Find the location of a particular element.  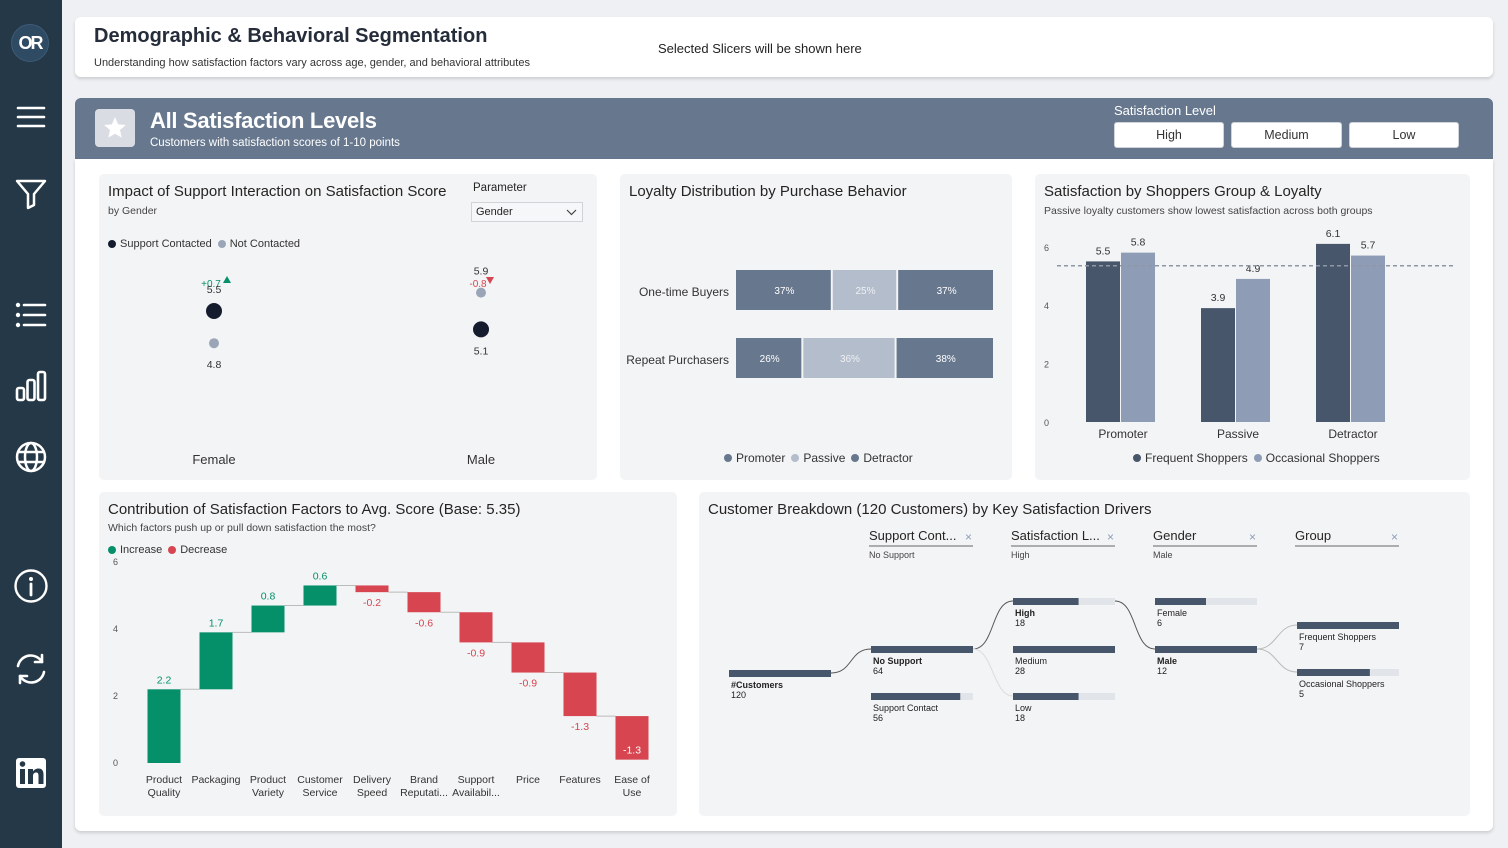

data-label: 4.9 is located at coordinates (1253, 269).